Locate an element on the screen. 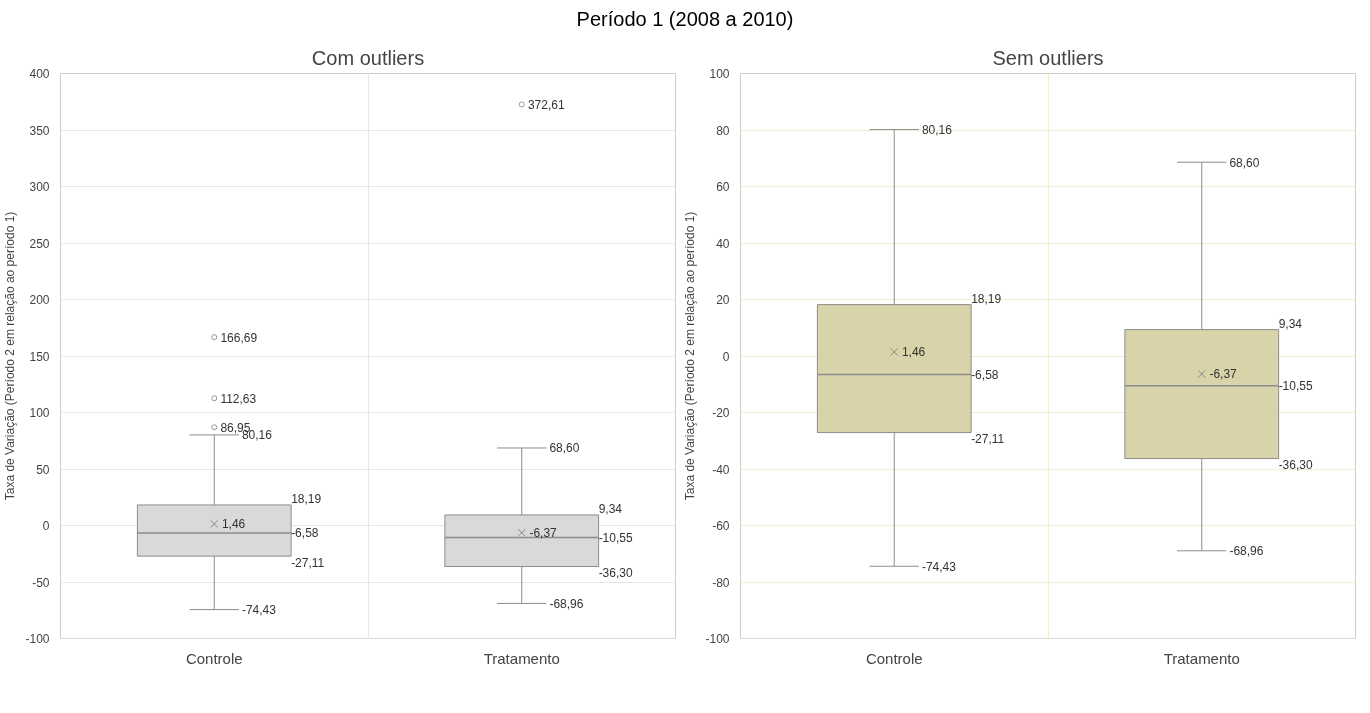 This screenshot has height=713, width=1370. y-tick-label: -50 is located at coordinates (41, 582).